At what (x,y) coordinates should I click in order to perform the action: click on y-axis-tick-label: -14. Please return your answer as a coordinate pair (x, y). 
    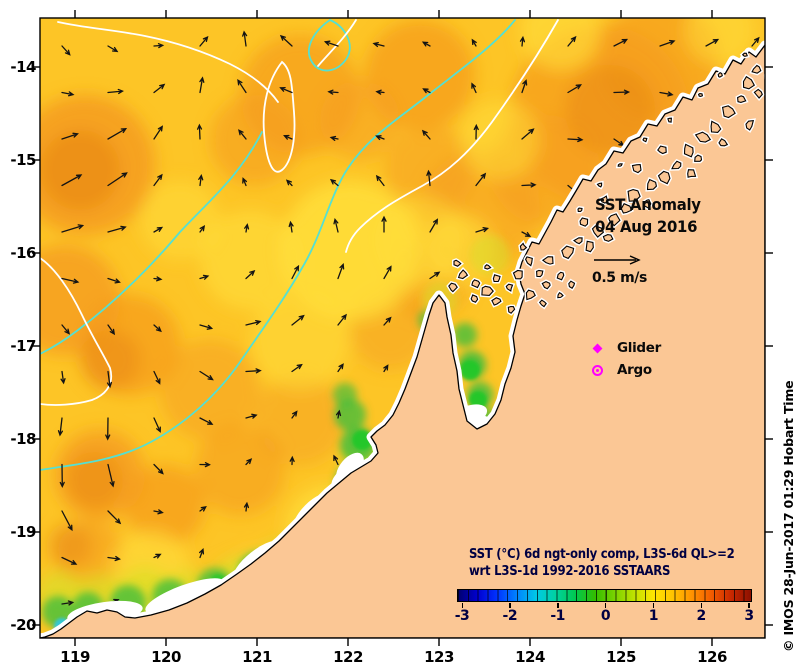
    Looking at the image, I should click on (23, 67).